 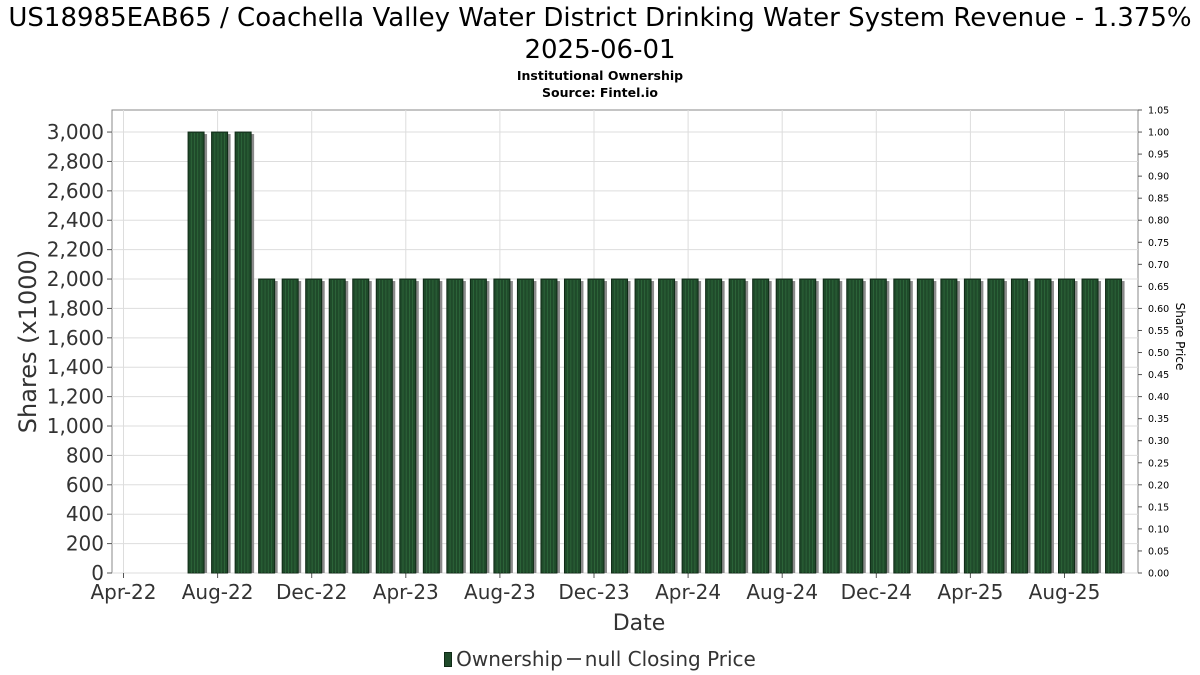 What do you see at coordinates (1158, 111) in the screenshot?
I see `y2-tick-label: 1.05` at bounding box center [1158, 111].